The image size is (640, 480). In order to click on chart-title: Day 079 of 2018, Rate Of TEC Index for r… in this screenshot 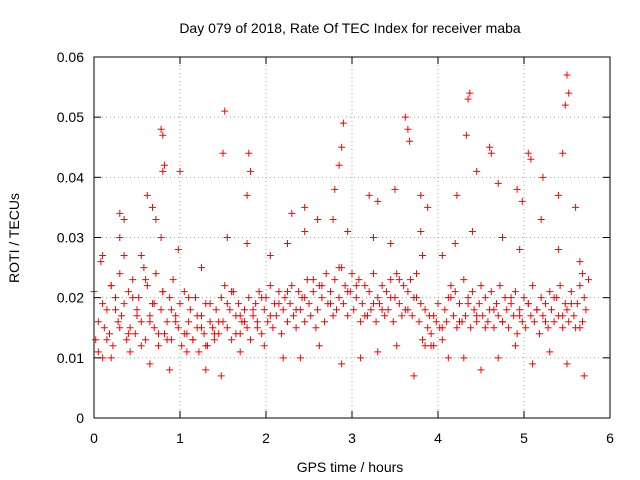, I will do `click(350, 28)`.